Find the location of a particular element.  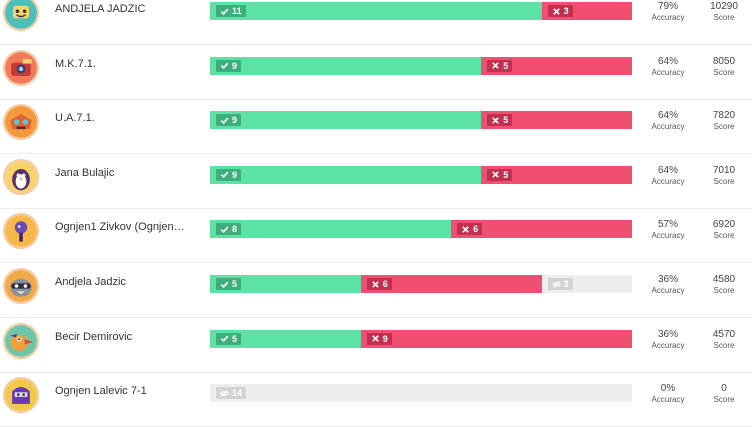

score-stat: 10290 Score is located at coordinates (724, 12).